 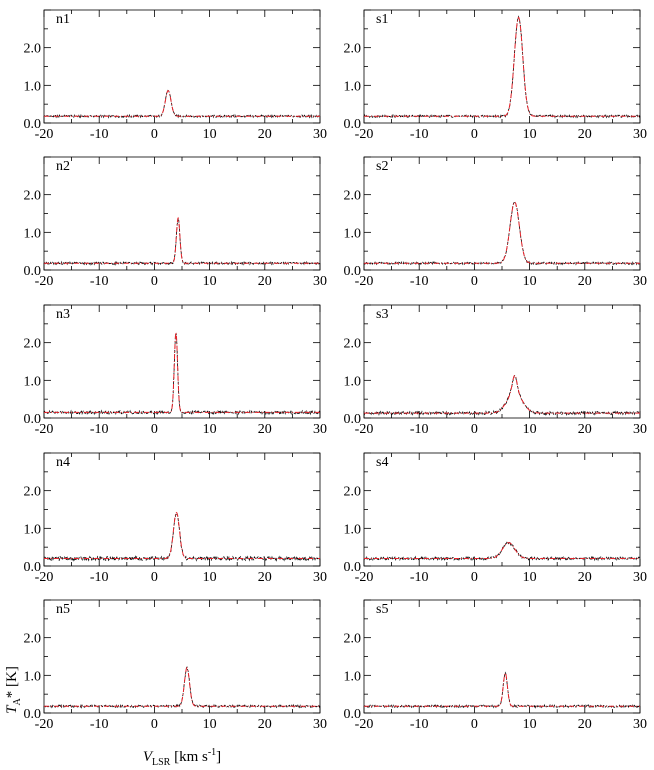 What do you see at coordinates (63, 314) in the screenshot?
I see `panel-label: n3` at bounding box center [63, 314].